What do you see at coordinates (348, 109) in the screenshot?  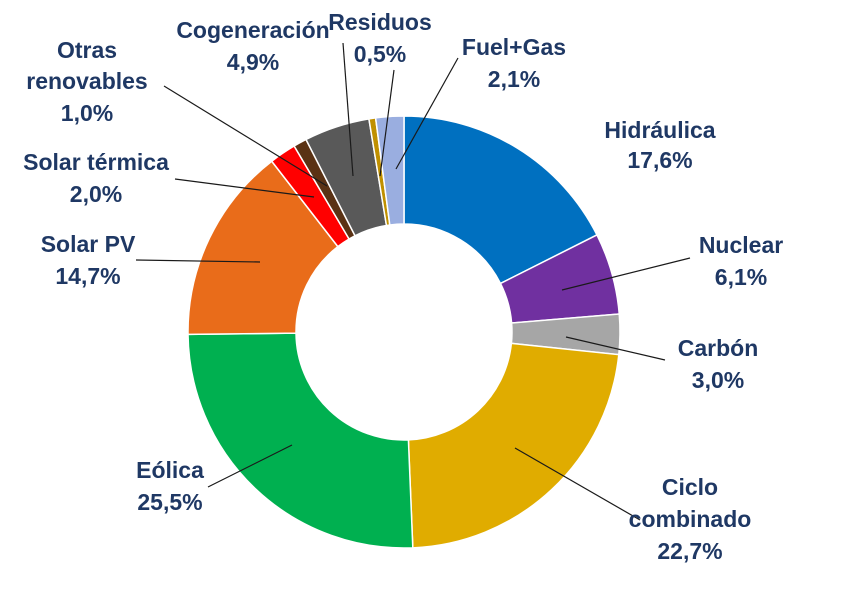 I see `leader-cogeneracion` at bounding box center [348, 109].